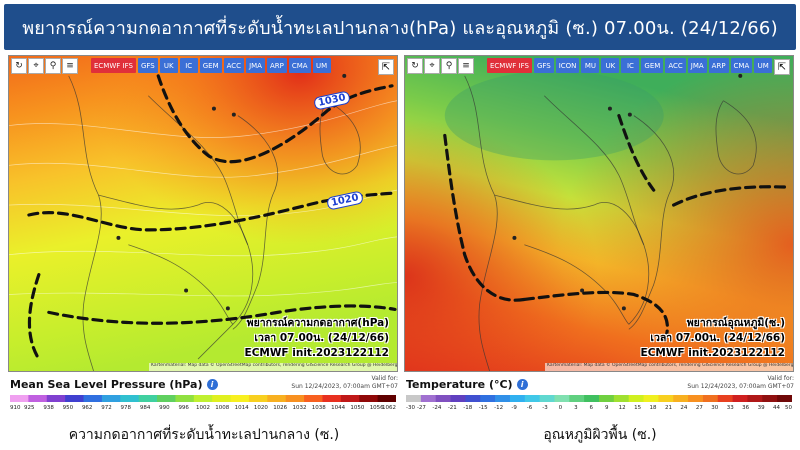  Describe the element at coordinates (730, 408) in the screenshot. I see `temperature-legend-tick: 33` at that location.